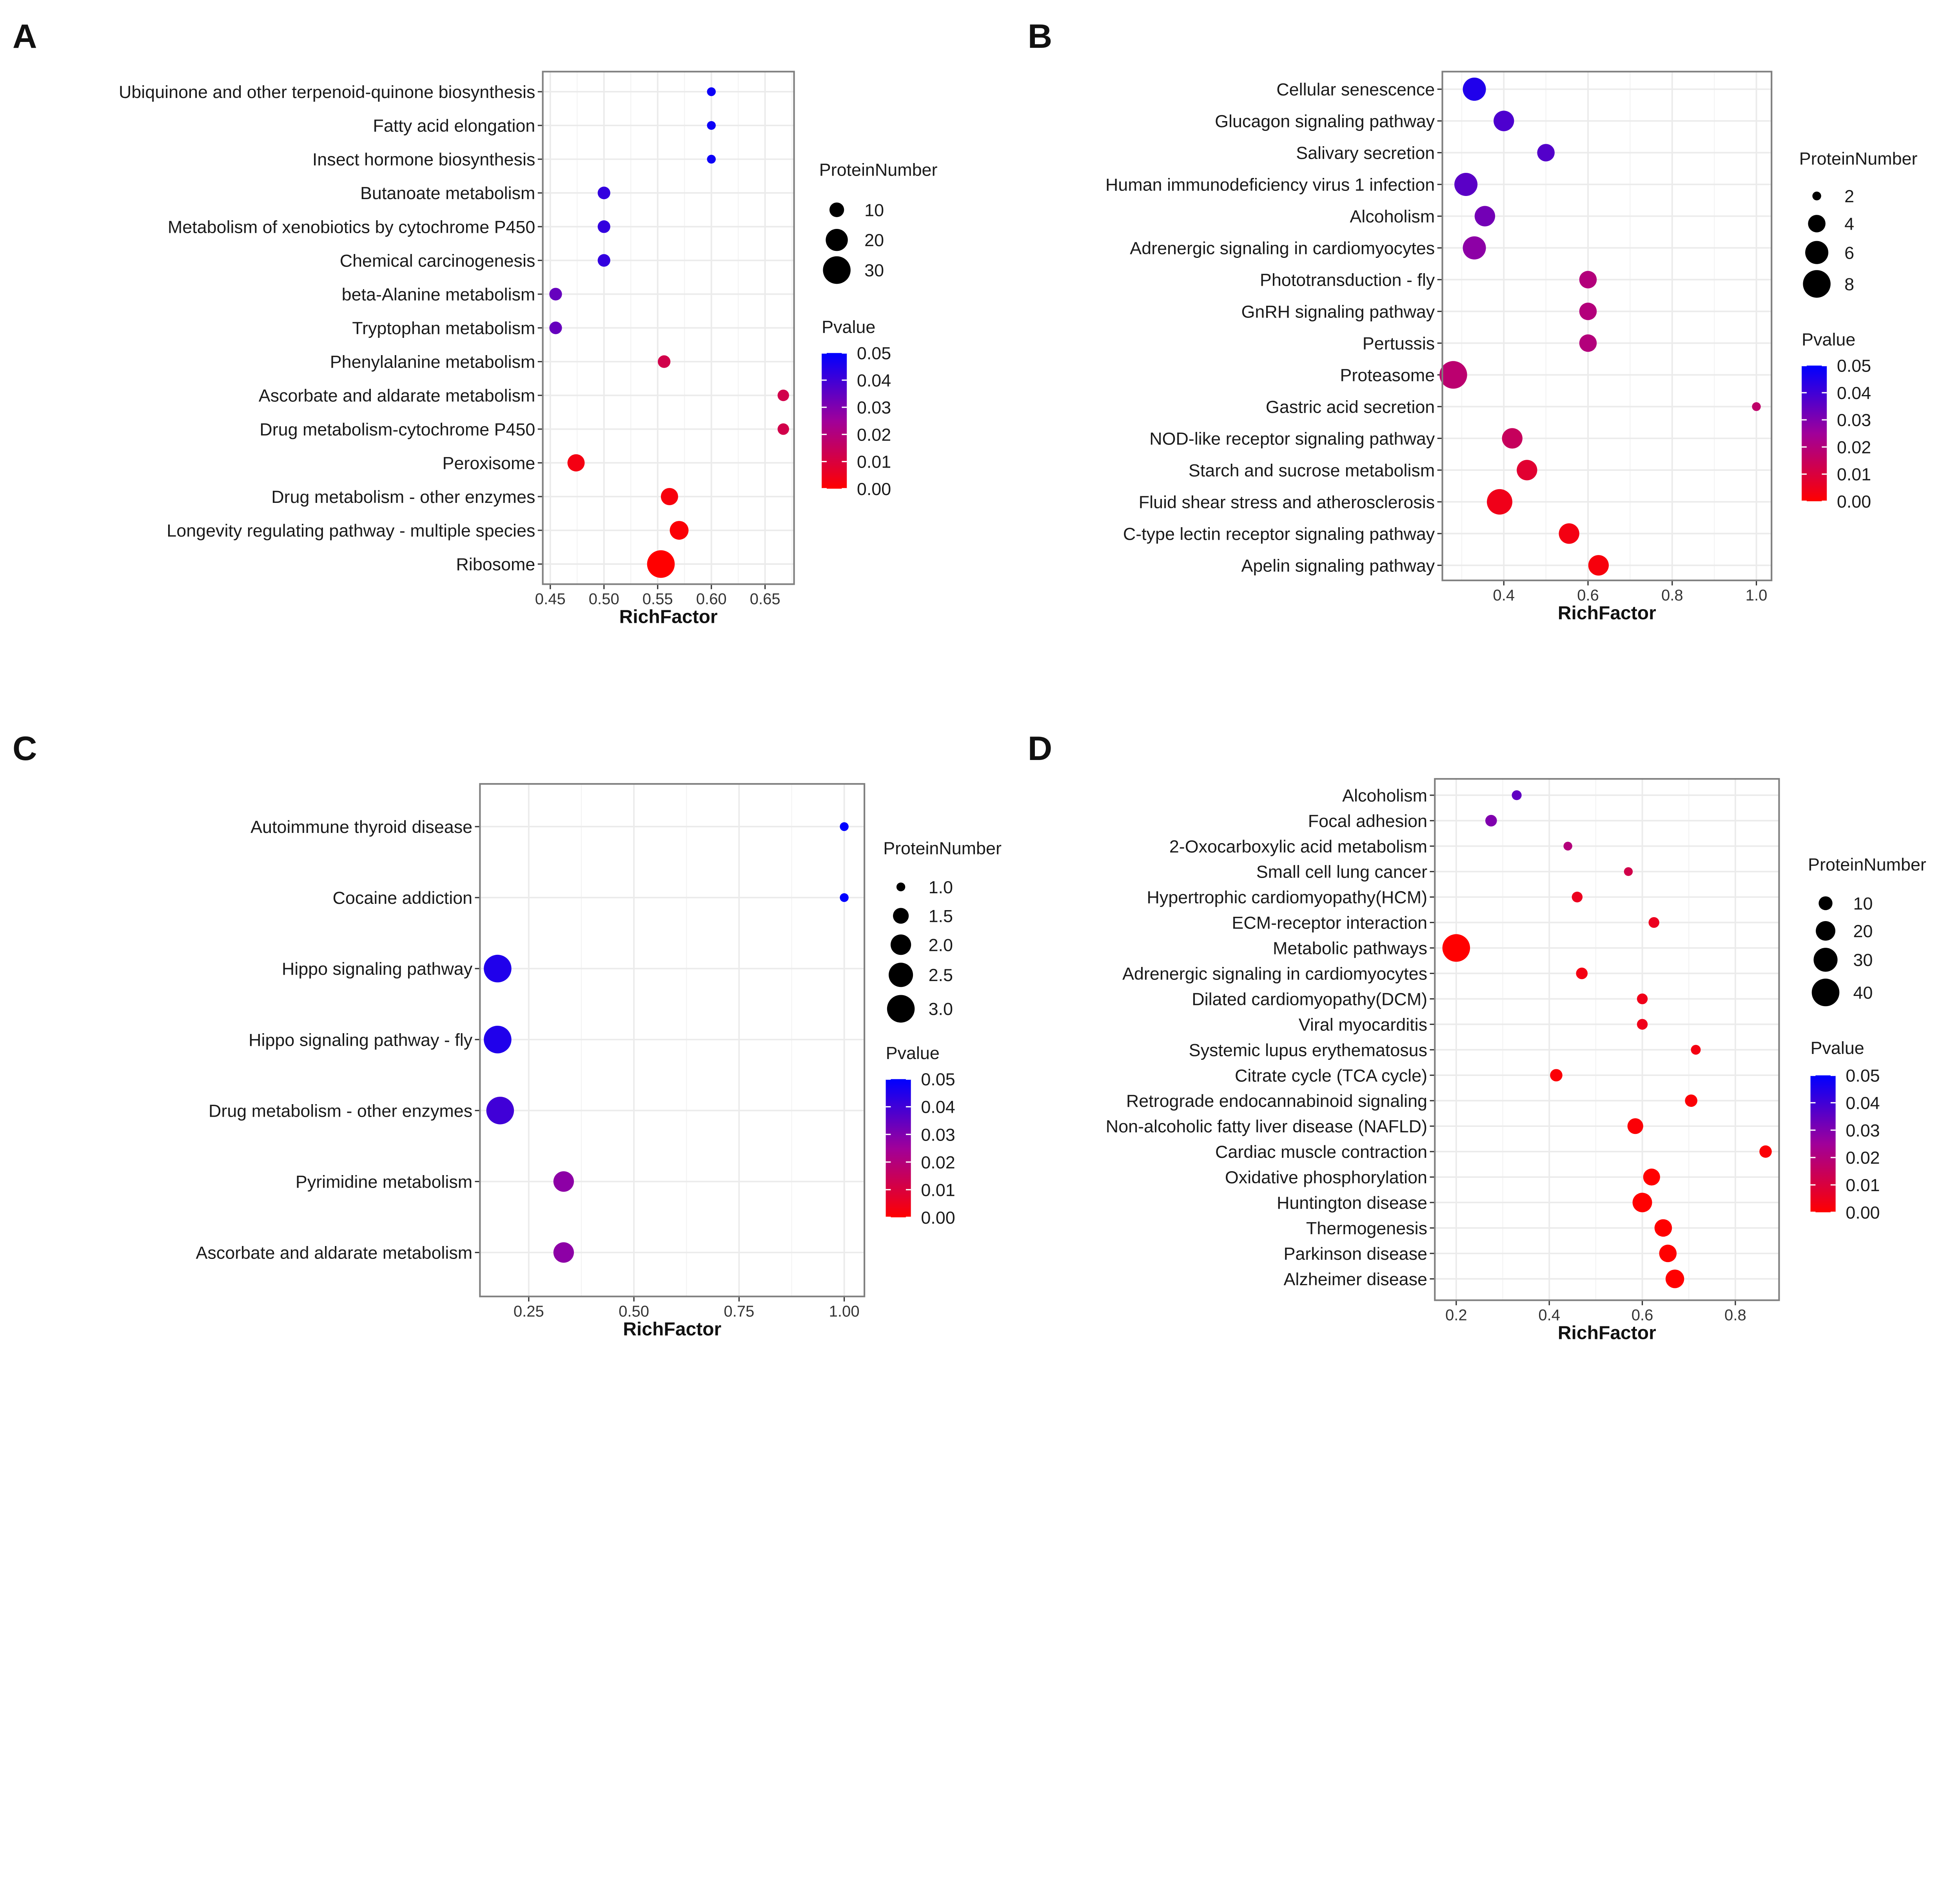 The height and width of the screenshot is (1890, 1960). What do you see at coordinates (1817, 252) in the screenshot?
I see `panel-b-size-legend-key` at bounding box center [1817, 252].